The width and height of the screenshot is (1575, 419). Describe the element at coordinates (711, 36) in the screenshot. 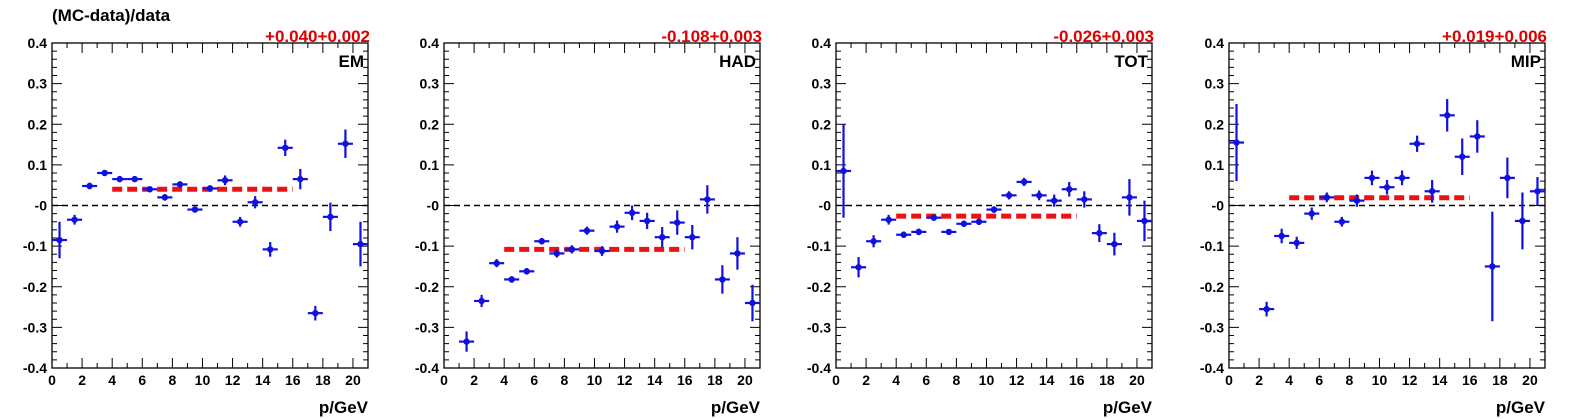

I see `fit-annotation: -0.108+0.003` at that location.